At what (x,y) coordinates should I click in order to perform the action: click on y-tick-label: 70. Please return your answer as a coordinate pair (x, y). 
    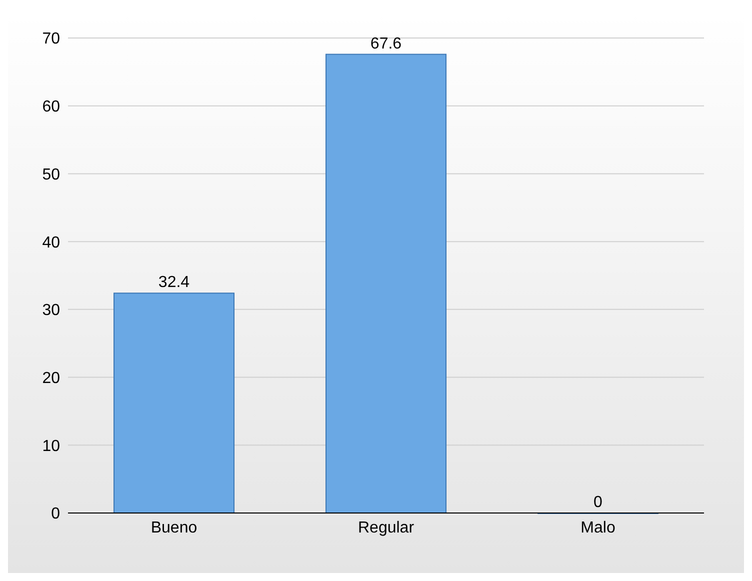
    Looking at the image, I should click on (51, 39).